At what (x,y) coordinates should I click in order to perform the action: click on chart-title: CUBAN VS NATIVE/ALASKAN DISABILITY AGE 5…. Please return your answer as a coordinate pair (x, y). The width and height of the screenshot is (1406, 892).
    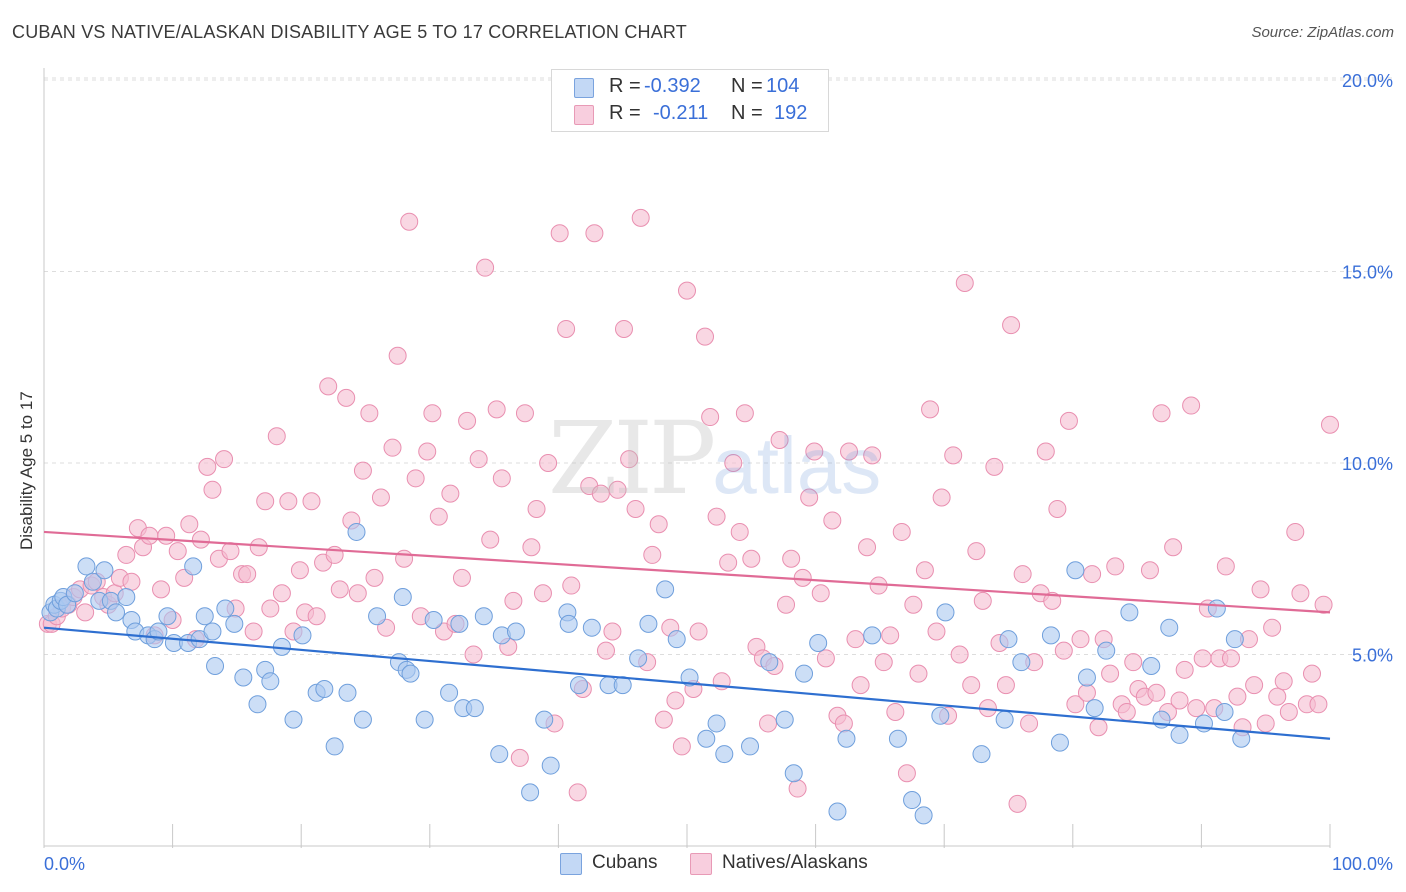
    Looking at the image, I should click on (350, 32).